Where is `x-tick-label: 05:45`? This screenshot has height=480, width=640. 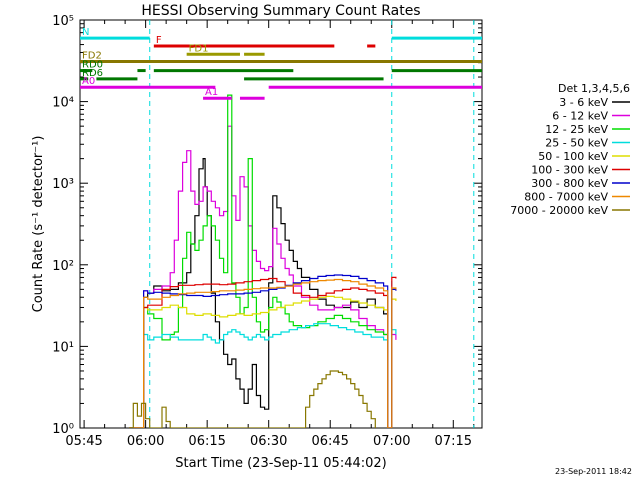 x-tick-label: 05:45 is located at coordinates (83, 441).